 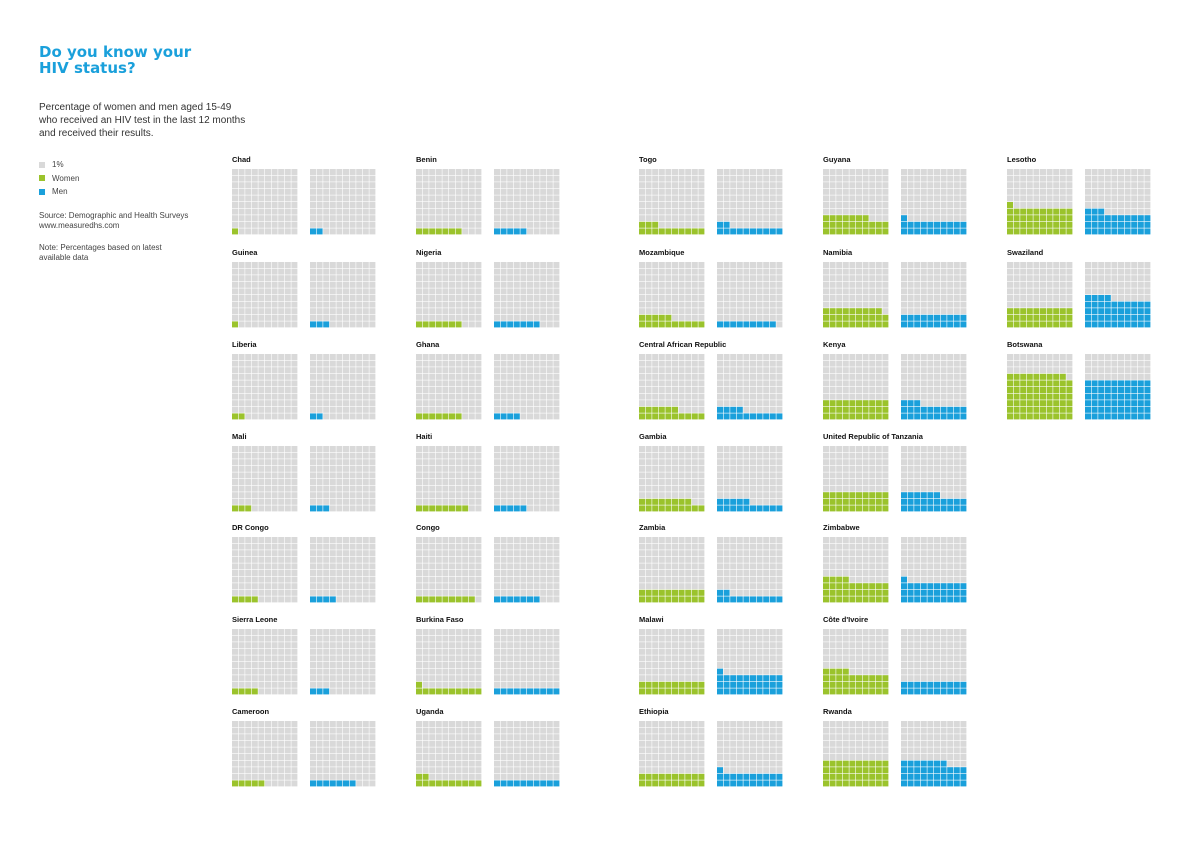 What do you see at coordinates (910, 501) in the screenshot?
I see `waffle-men-united-republic-of-tanzania-cell` at bounding box center [910, 501].